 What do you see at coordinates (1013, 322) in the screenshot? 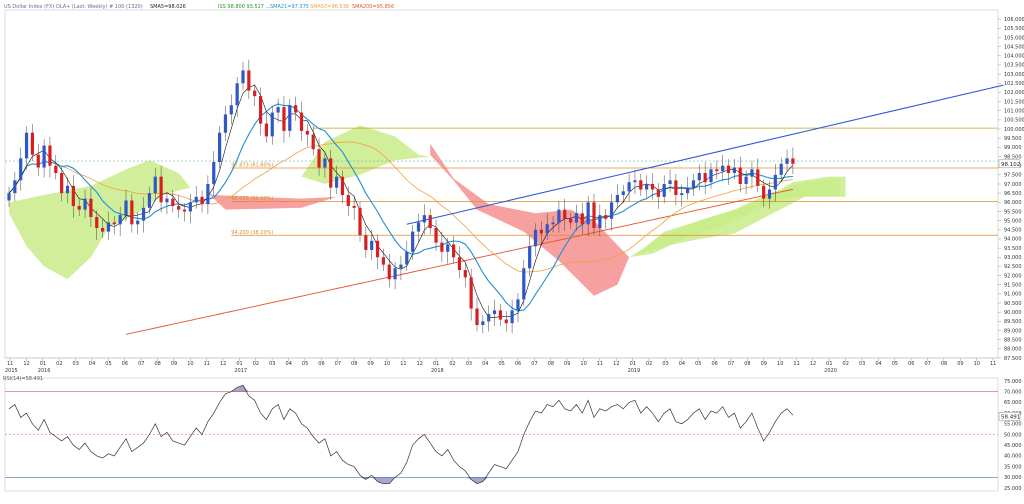
I see `price-y-tick-label: 89.500` at bounding box center [1013, 322].